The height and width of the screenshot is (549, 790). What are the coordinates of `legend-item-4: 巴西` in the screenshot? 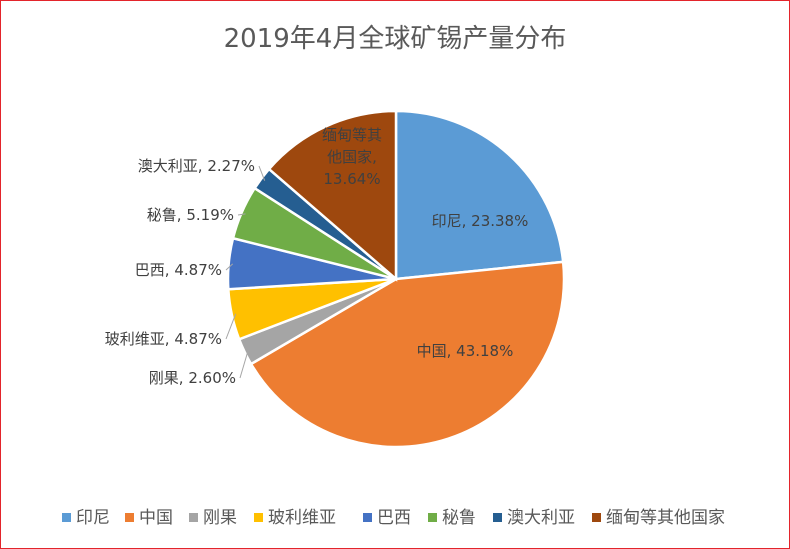 It's located at (387, 518).